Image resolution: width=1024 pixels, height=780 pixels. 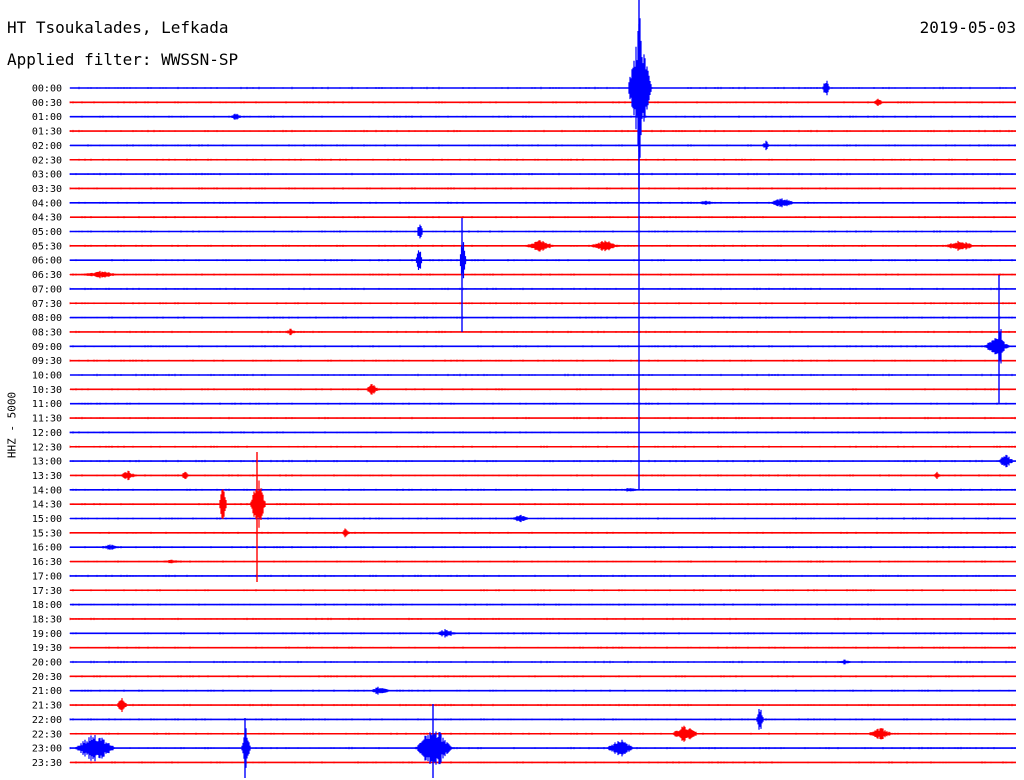 What do you see at coordinates (47, 576) in the screenshot?
I see `time-label: 17:00` at bounding box center [47, 576].